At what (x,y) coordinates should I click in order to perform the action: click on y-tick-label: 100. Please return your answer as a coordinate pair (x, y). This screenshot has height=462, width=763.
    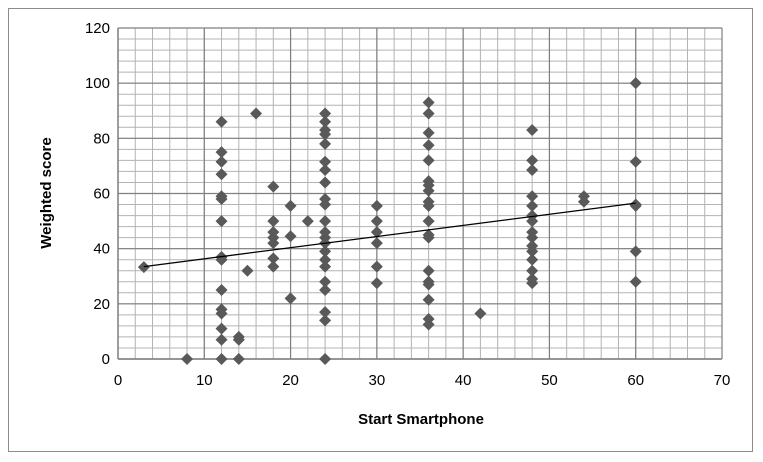
    Looking at the image, I should click on (97, 83).